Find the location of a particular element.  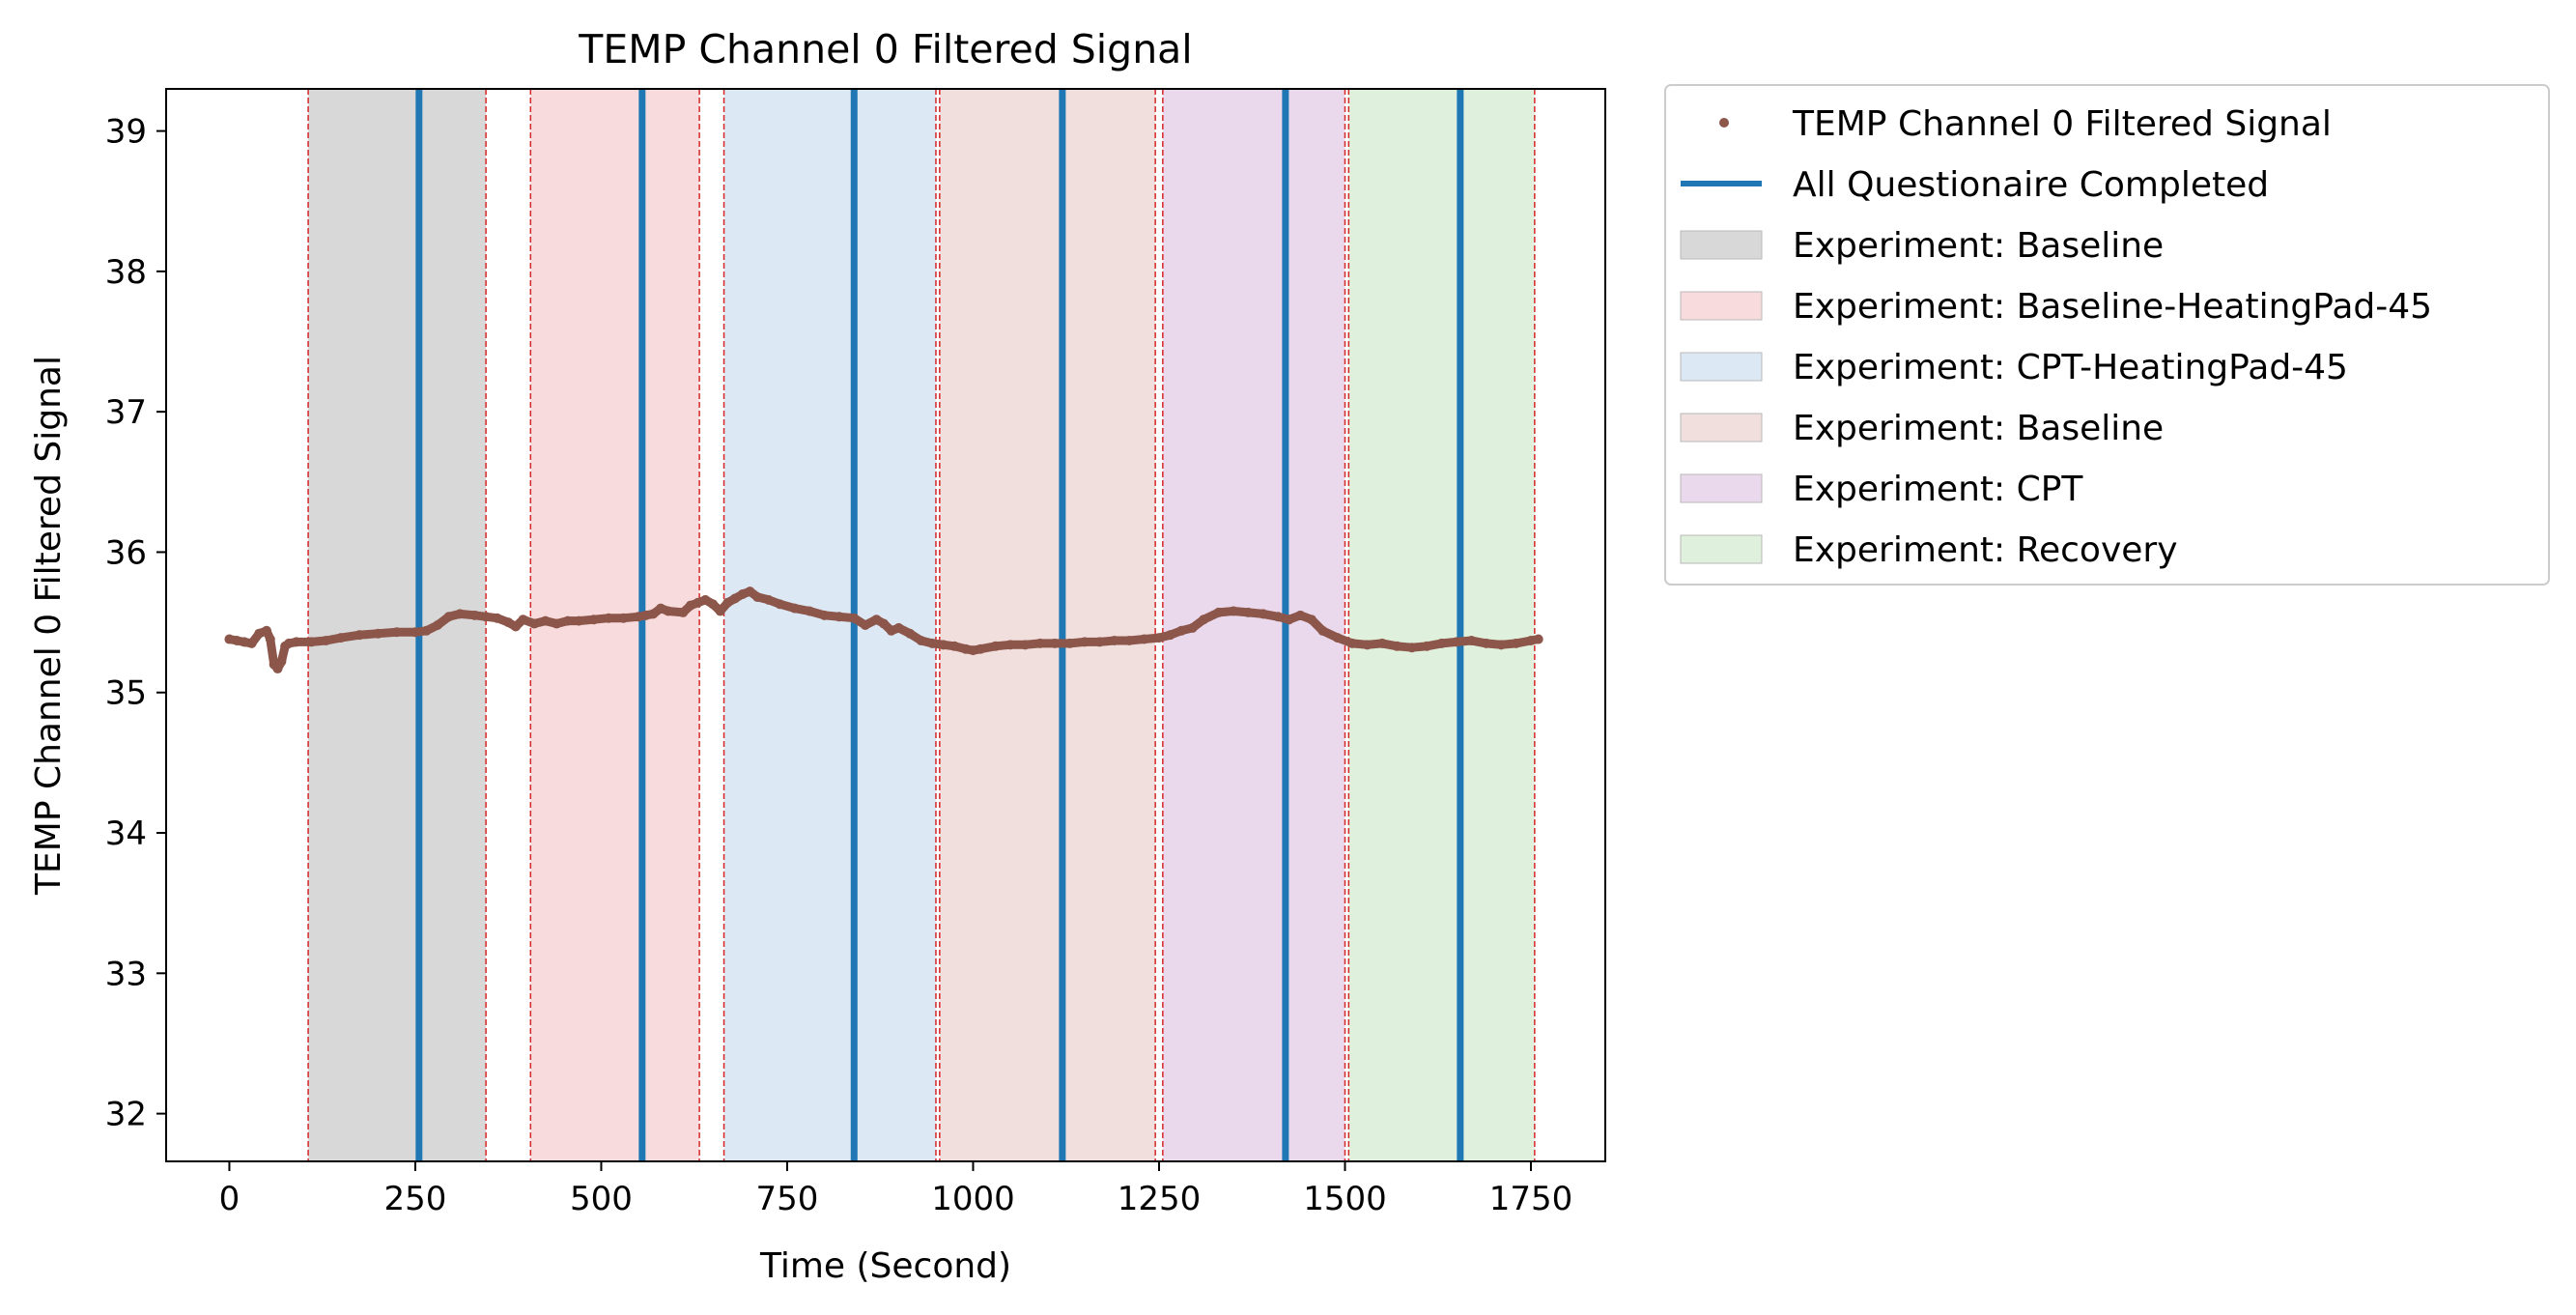

signal-series is located at coordinates (883, 630).